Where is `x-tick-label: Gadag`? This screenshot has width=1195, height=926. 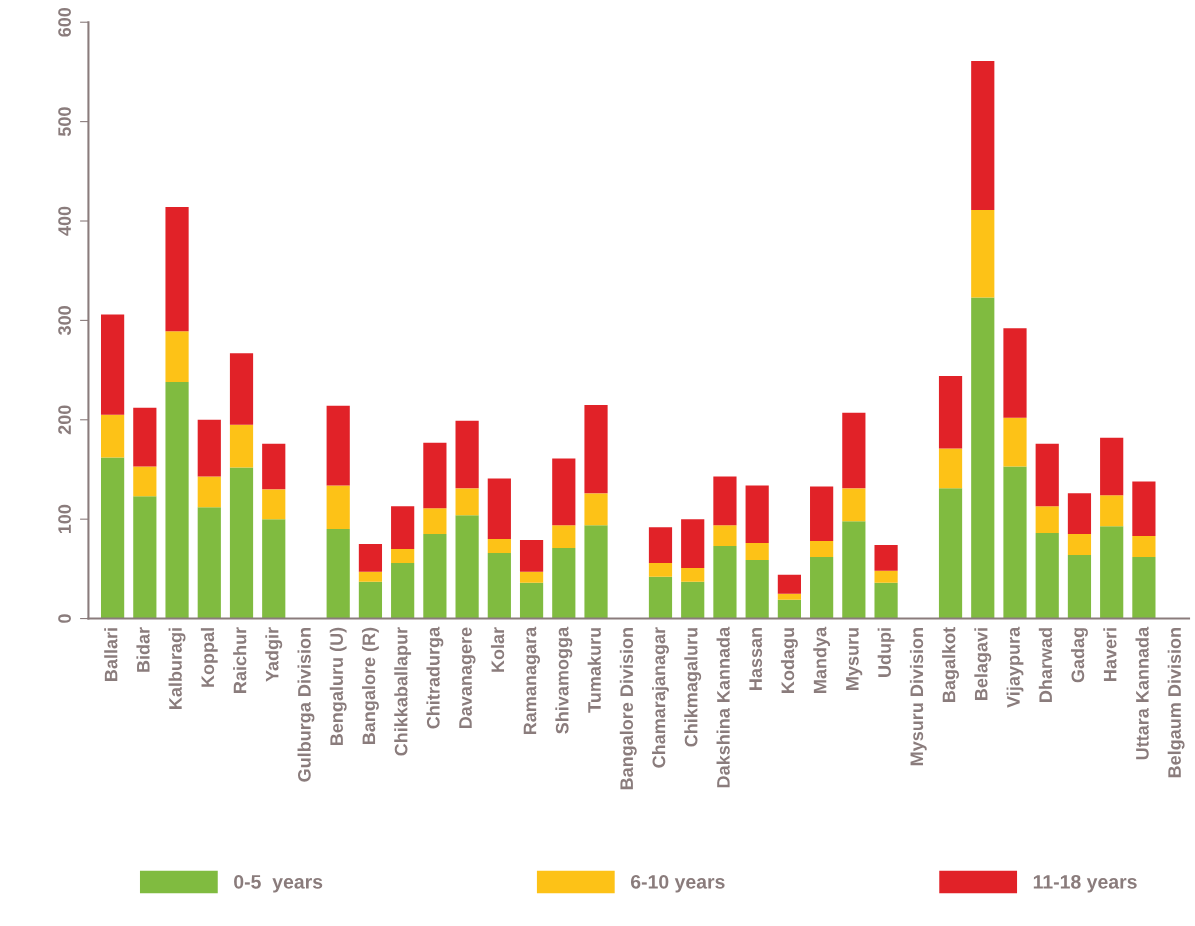 x-tick-label: Gadag is located at coordinates (1079, 655).